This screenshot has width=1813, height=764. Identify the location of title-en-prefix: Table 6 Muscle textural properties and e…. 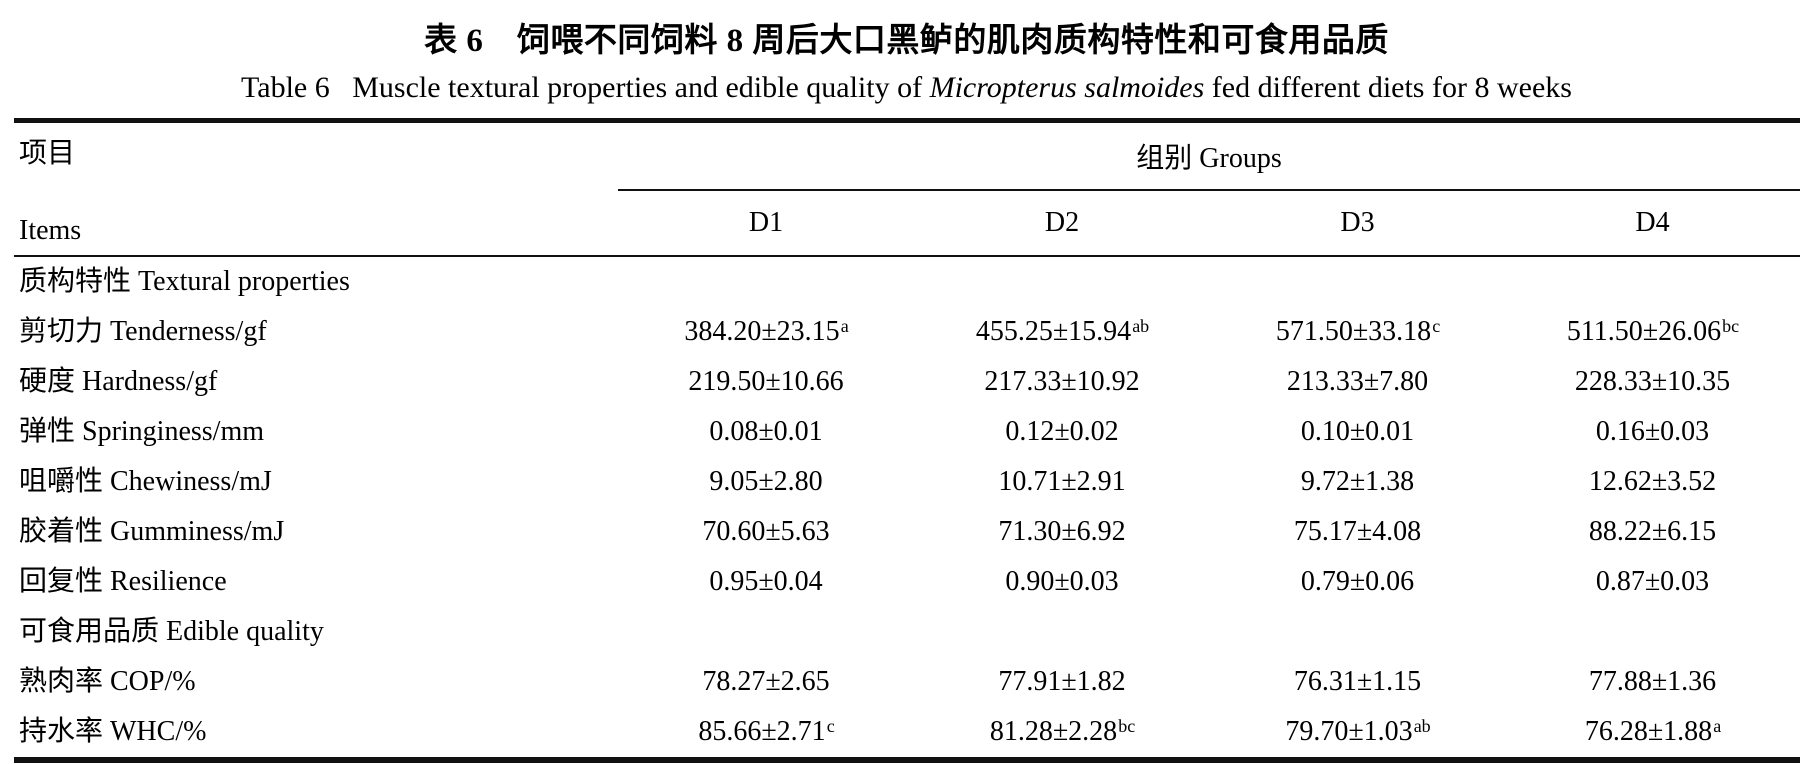
(585, 87).